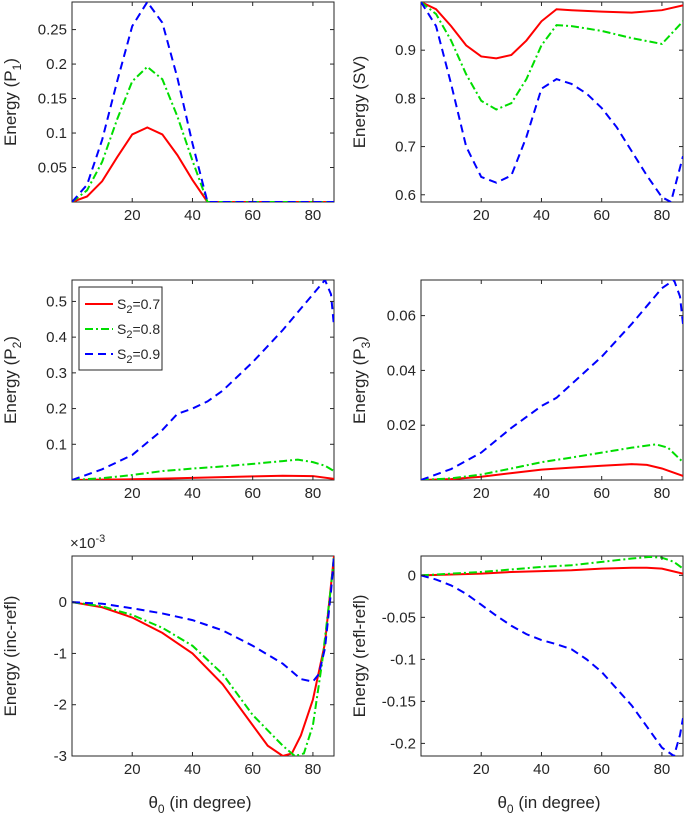 This screenshot has width=685, height=816. I want to click on panel-energy-sv: 20 40 60 80 0.6 0.7 0.8 0.9 Energy (SV), so click(517, 112).